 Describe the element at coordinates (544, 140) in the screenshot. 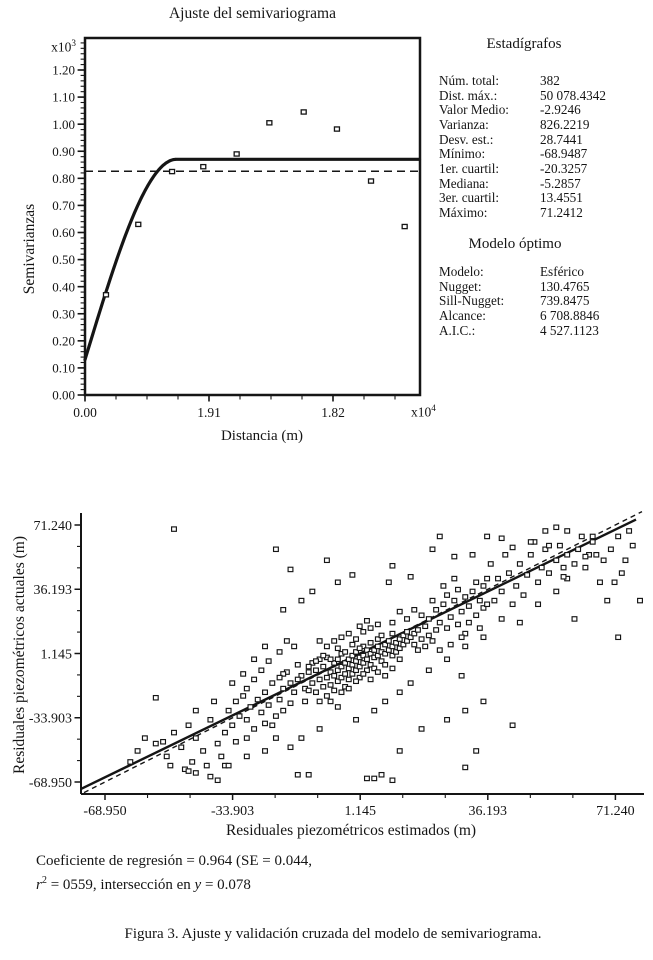

I see `stat-row: Desv. est.: 28.7441` at that location.